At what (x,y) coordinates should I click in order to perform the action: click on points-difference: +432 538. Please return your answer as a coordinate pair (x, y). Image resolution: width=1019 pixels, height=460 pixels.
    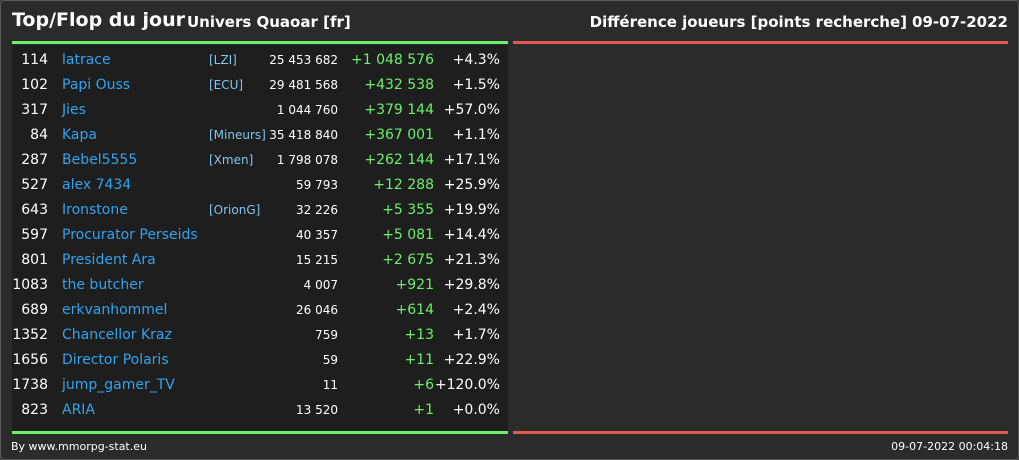
    Looking at the image, I should click on (399, 85).